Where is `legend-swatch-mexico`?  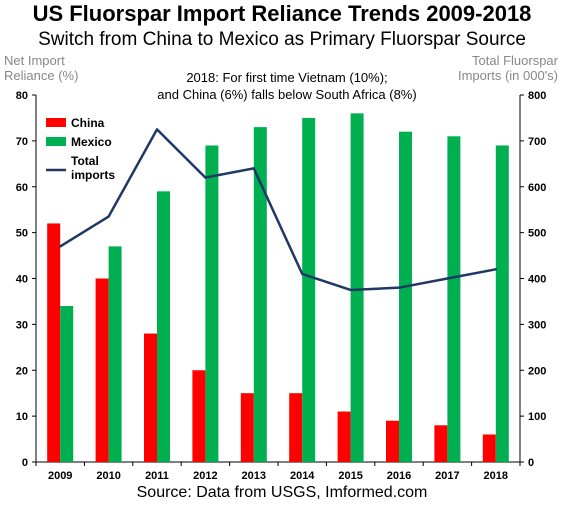 legend-swatch-mexico is located at coordinates (56, 141).